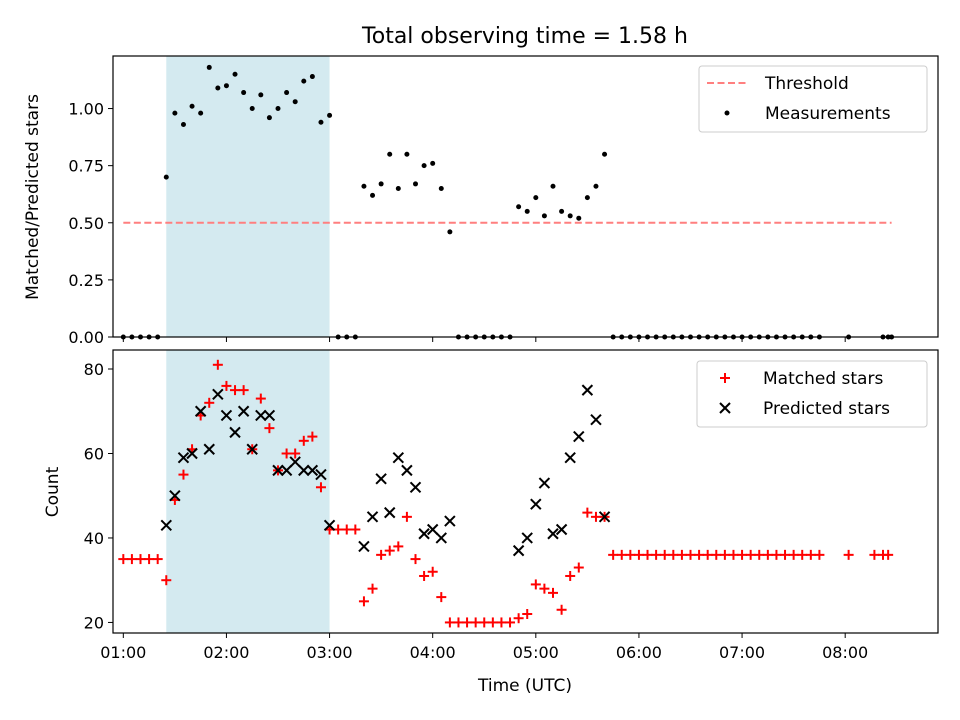 The width and height of the screenshot is (960, 720). What do you see at coordinates (248, 196) in the screenshot?
I see `ratio-highlight-span` at bounding box center [248, 196].